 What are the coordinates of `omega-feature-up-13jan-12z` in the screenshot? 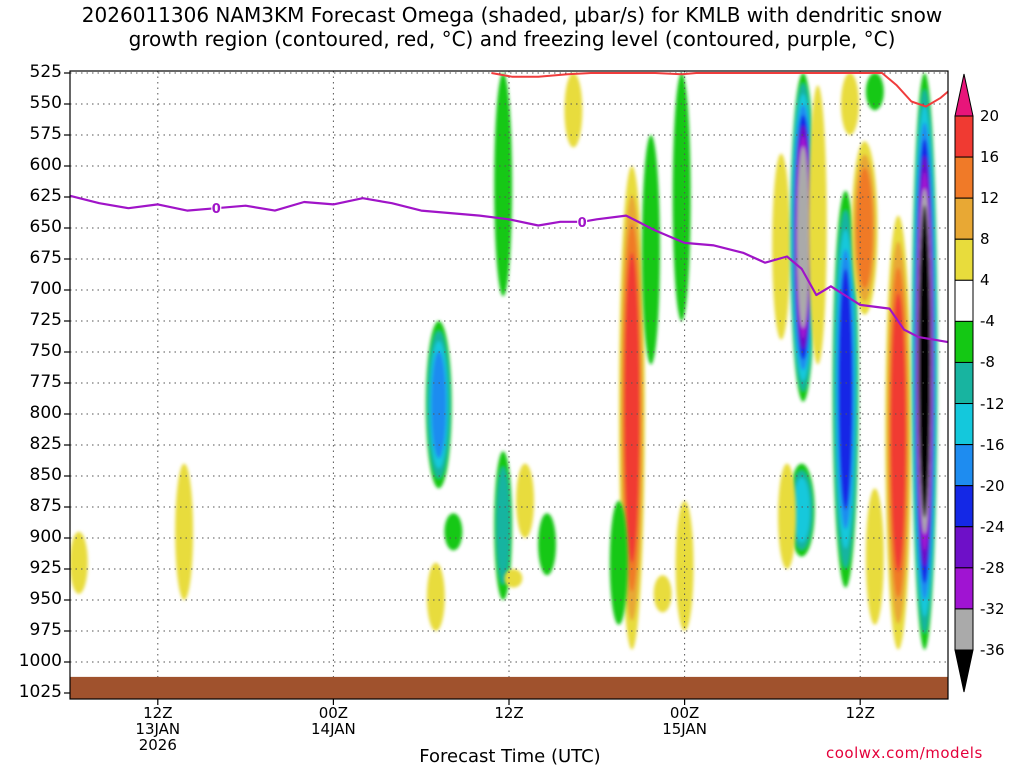 It's located at (184, 531).